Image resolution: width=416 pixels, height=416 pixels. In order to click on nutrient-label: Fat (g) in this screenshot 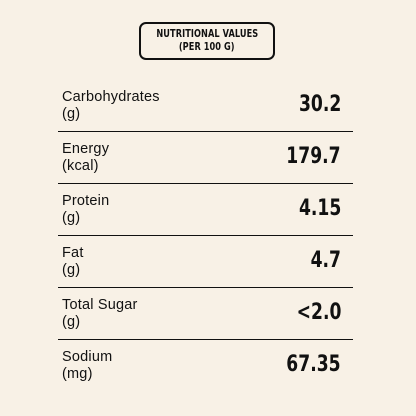, I will do `click(73, 262)`.